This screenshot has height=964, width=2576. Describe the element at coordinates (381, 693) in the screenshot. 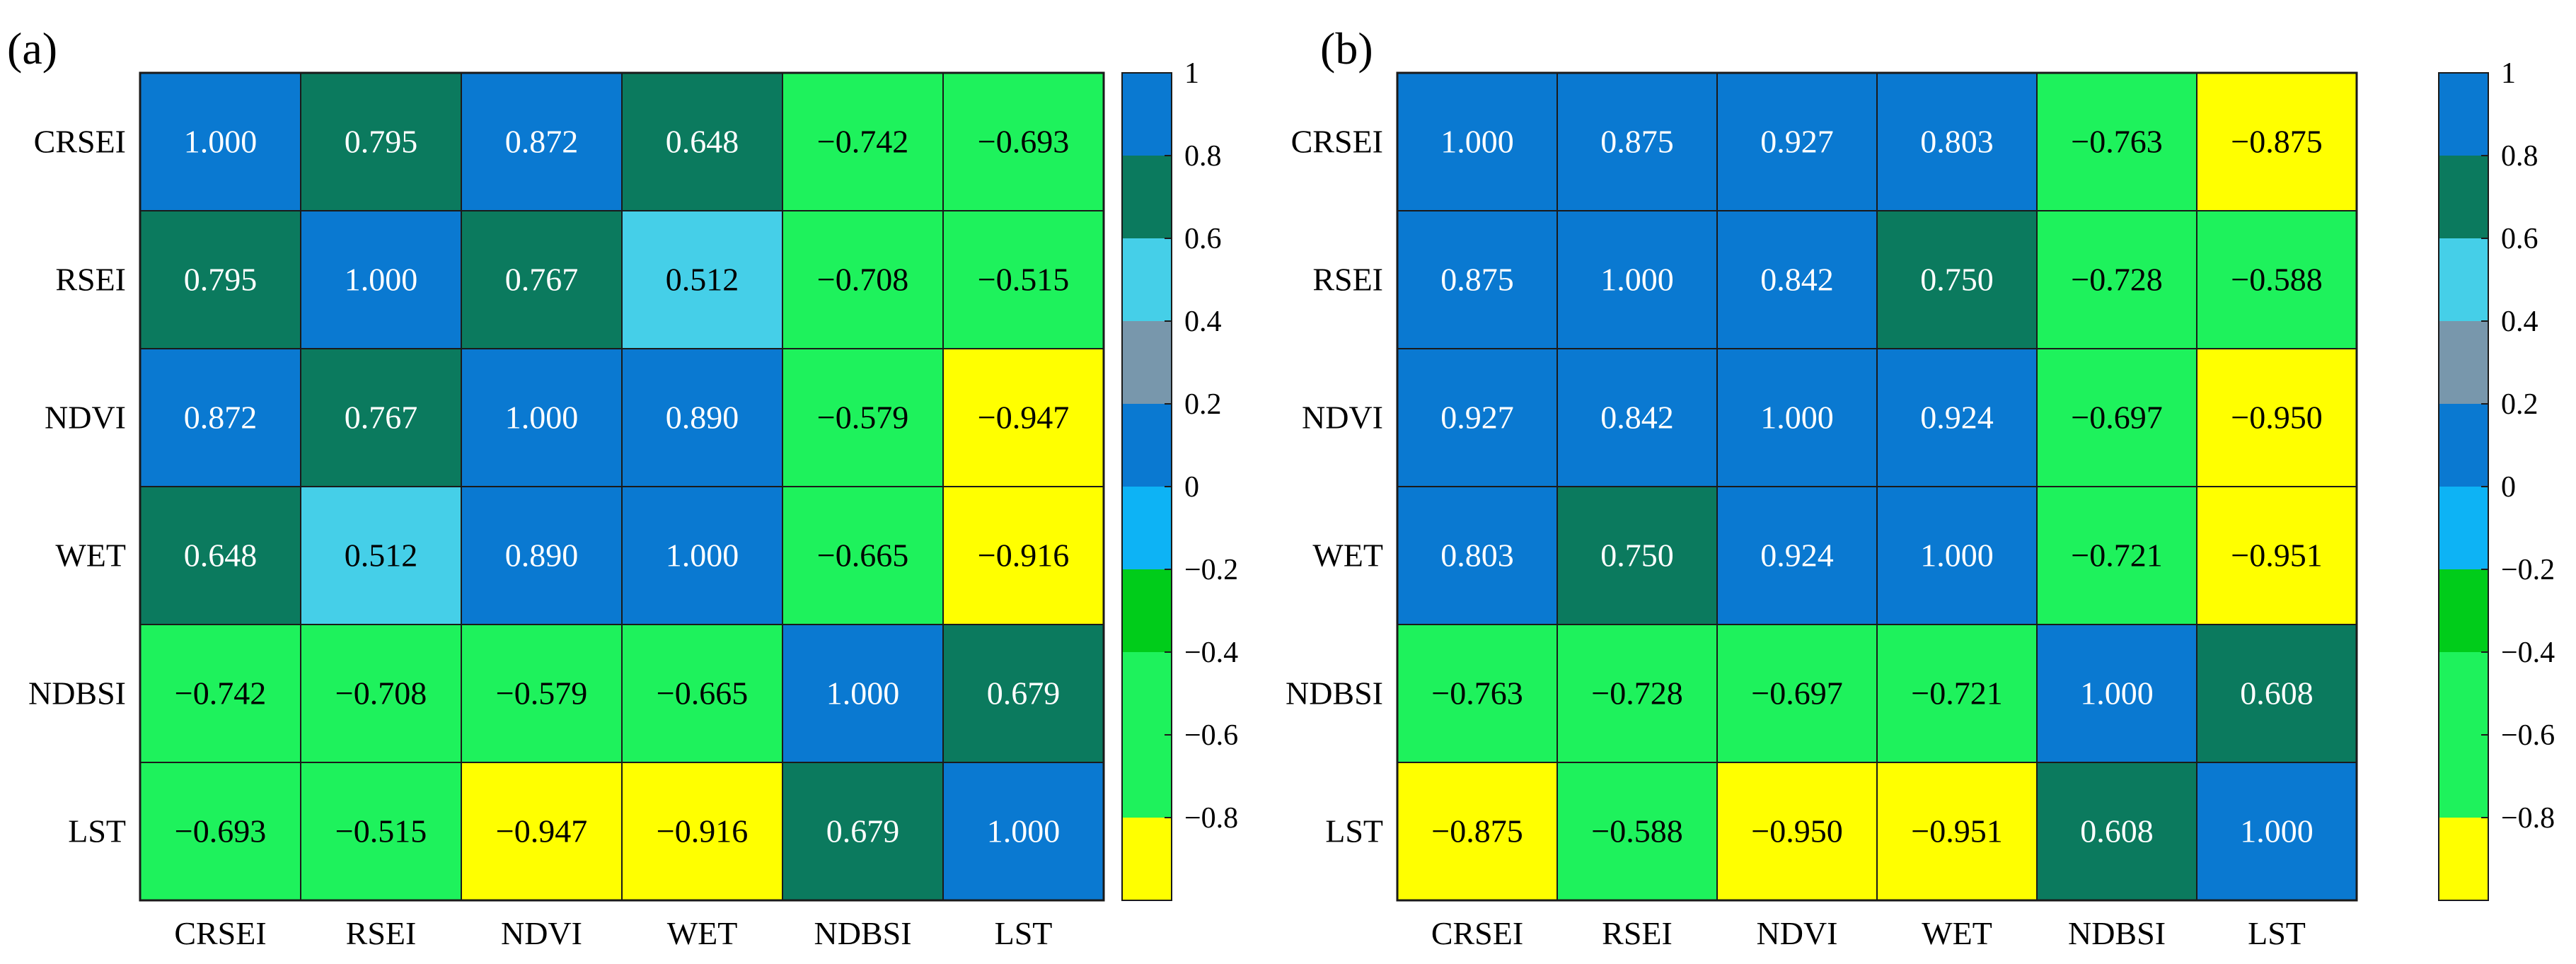

I see `cell-value-label: −0.708` at that location.